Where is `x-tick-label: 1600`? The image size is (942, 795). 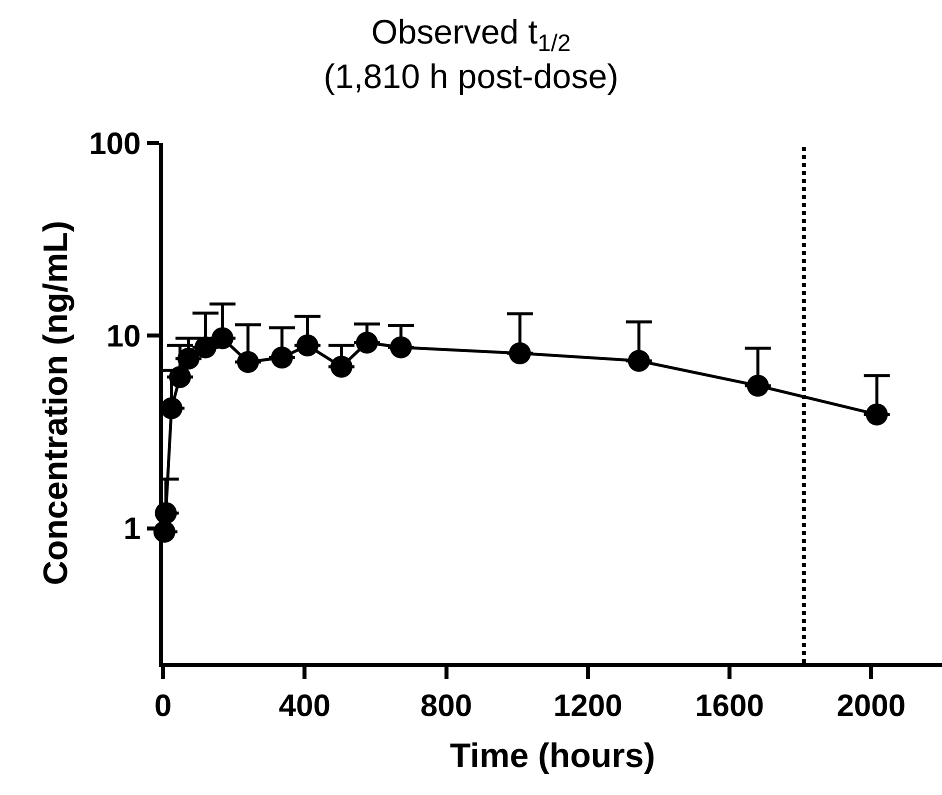
x-tick-label: 1600 is located at coordinates (729, 706).